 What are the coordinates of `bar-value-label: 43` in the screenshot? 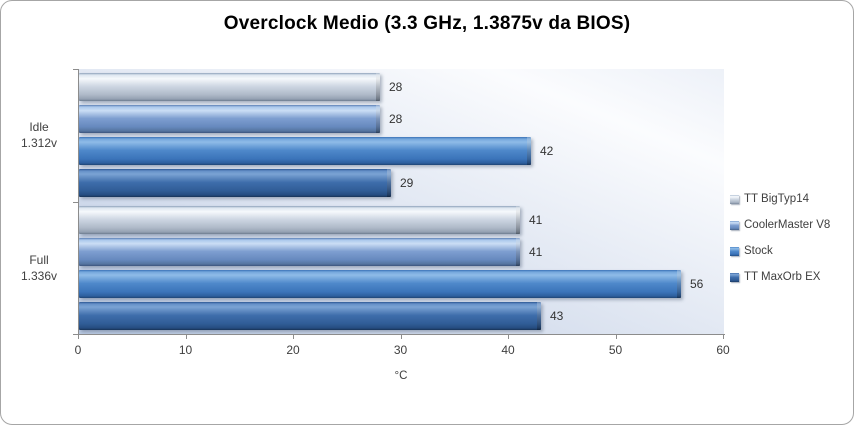 It's located at (557, 315).